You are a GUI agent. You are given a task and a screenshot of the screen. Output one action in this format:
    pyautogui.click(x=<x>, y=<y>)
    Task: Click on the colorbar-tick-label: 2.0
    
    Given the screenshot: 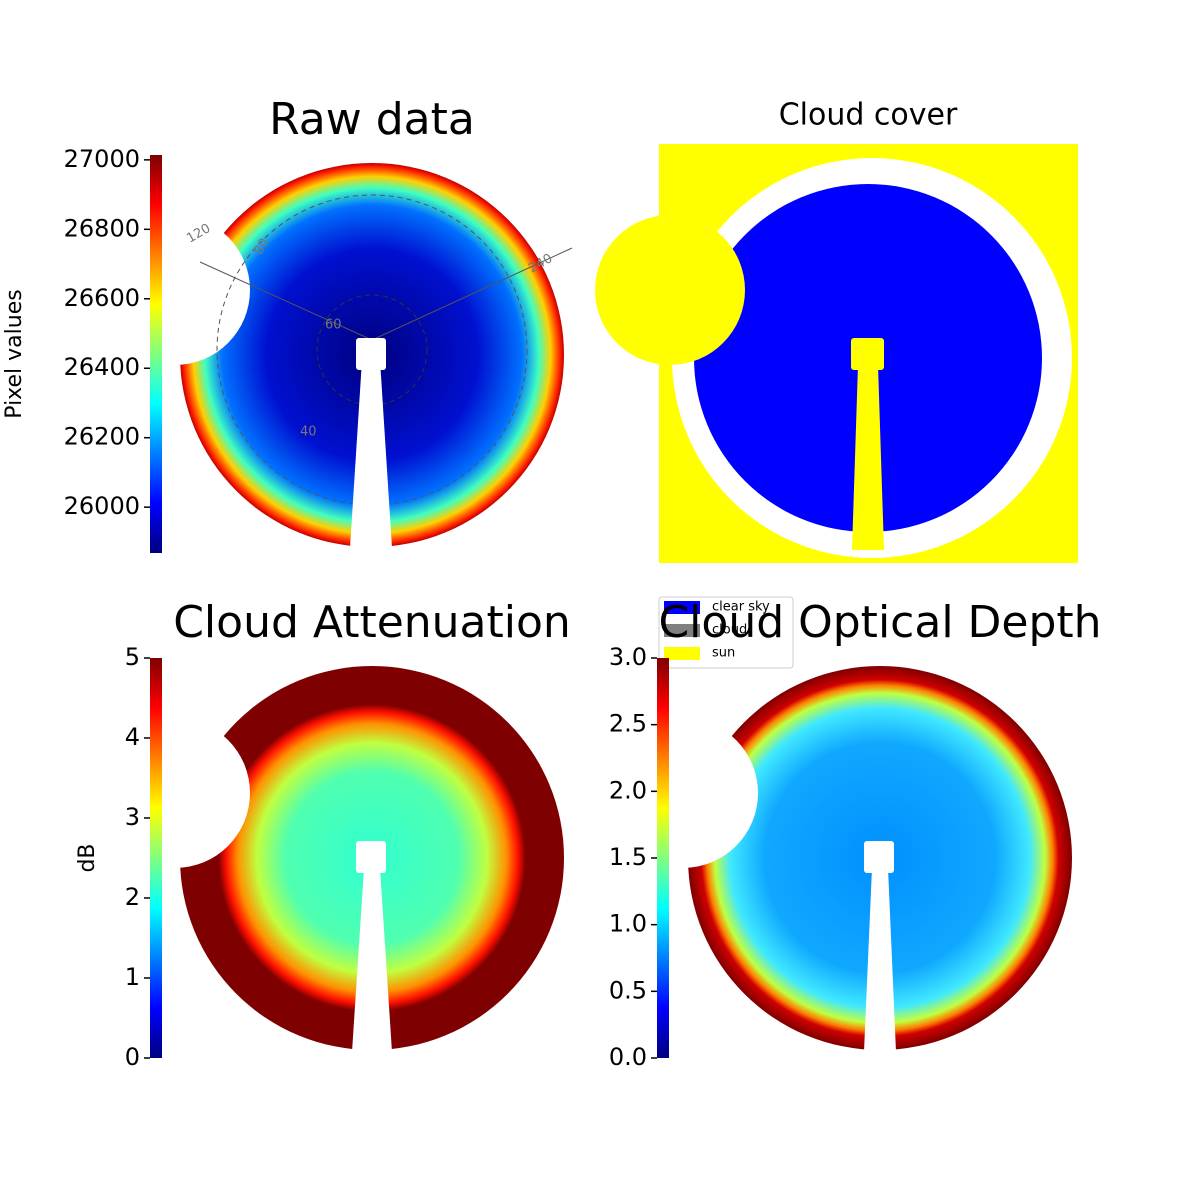 What is the action you would take?
    pyautogui.click(x=628, y=790)
    